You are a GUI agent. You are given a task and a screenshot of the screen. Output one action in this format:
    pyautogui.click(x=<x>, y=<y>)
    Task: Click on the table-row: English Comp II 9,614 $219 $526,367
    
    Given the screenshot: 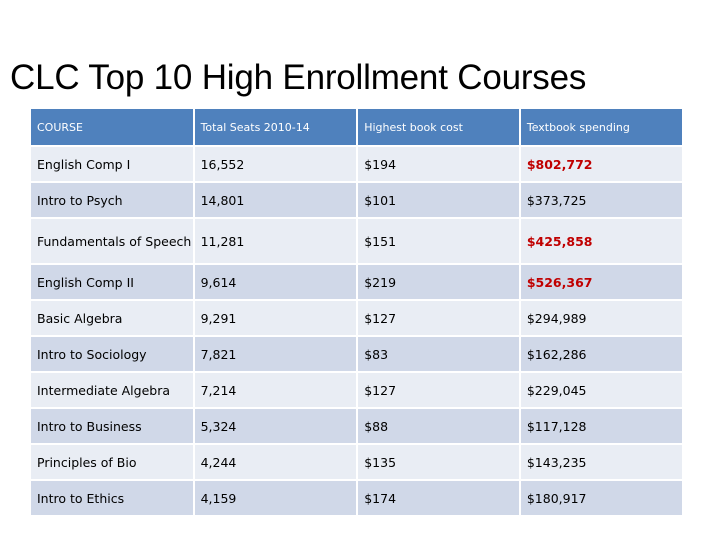 What is the action you would take?
    pyautogui.click(x=357, y=283)
    